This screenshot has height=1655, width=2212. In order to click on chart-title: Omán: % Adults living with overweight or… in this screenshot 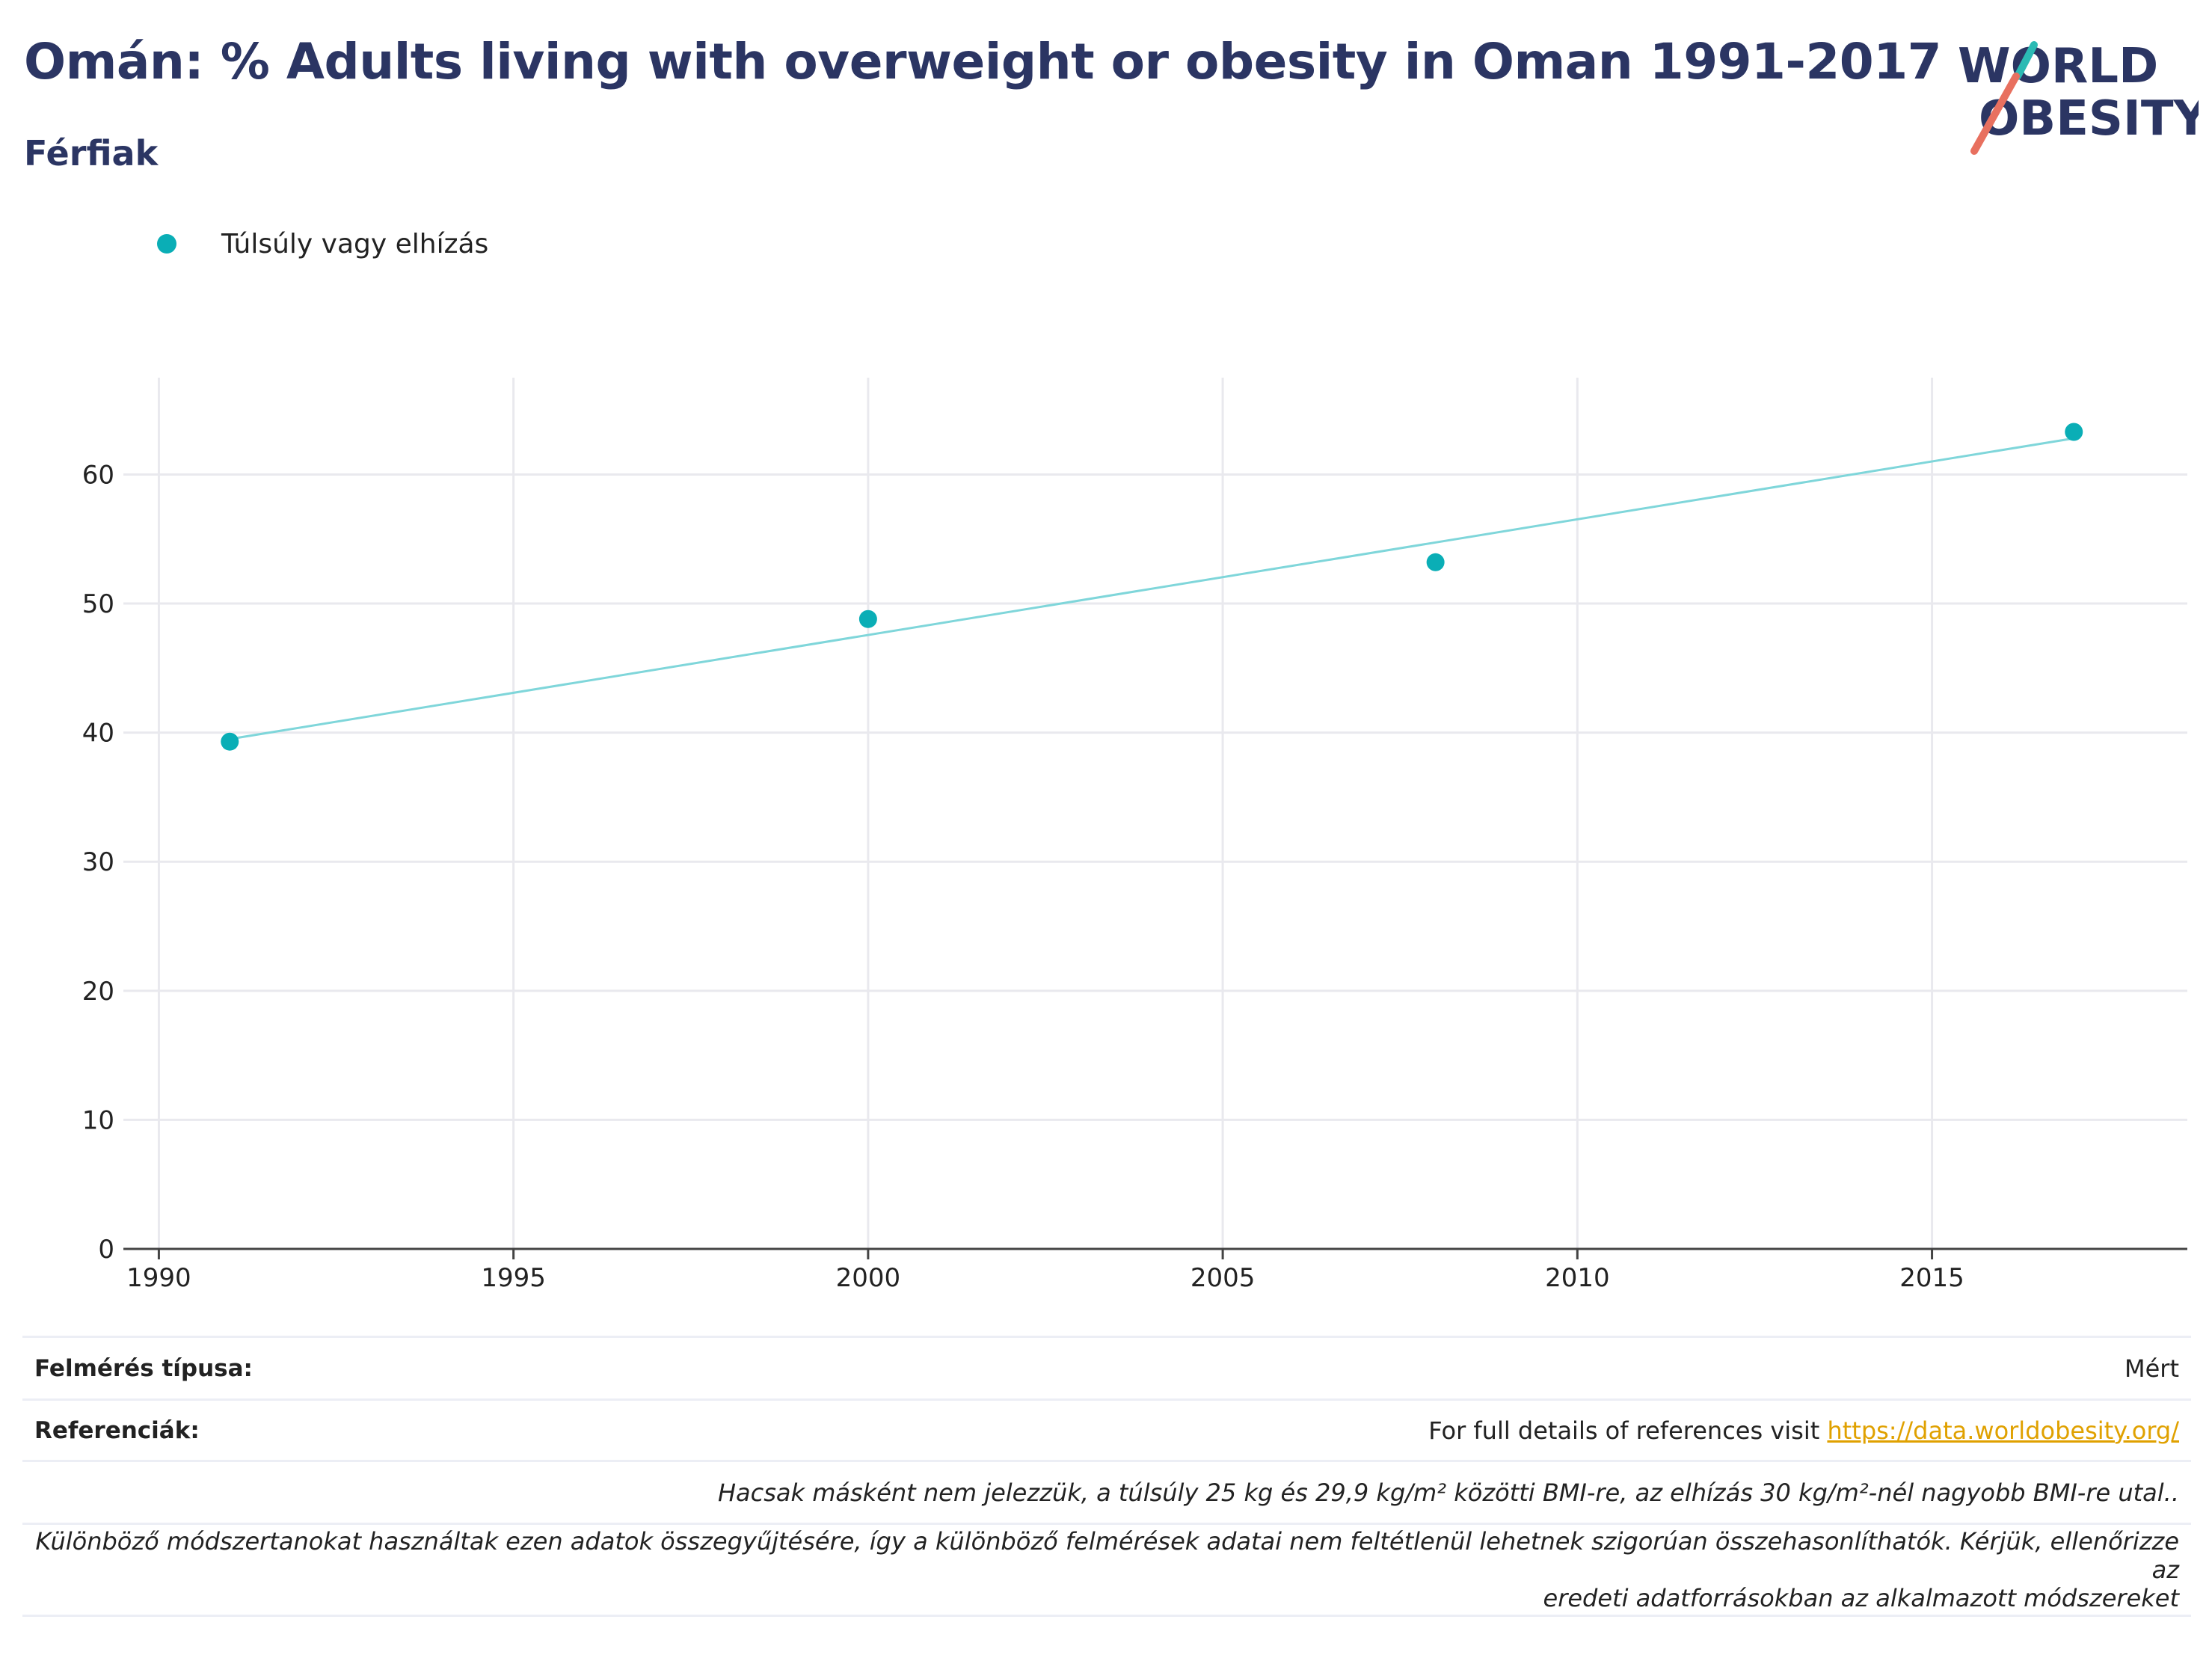, I will do `click(983, 61)`.